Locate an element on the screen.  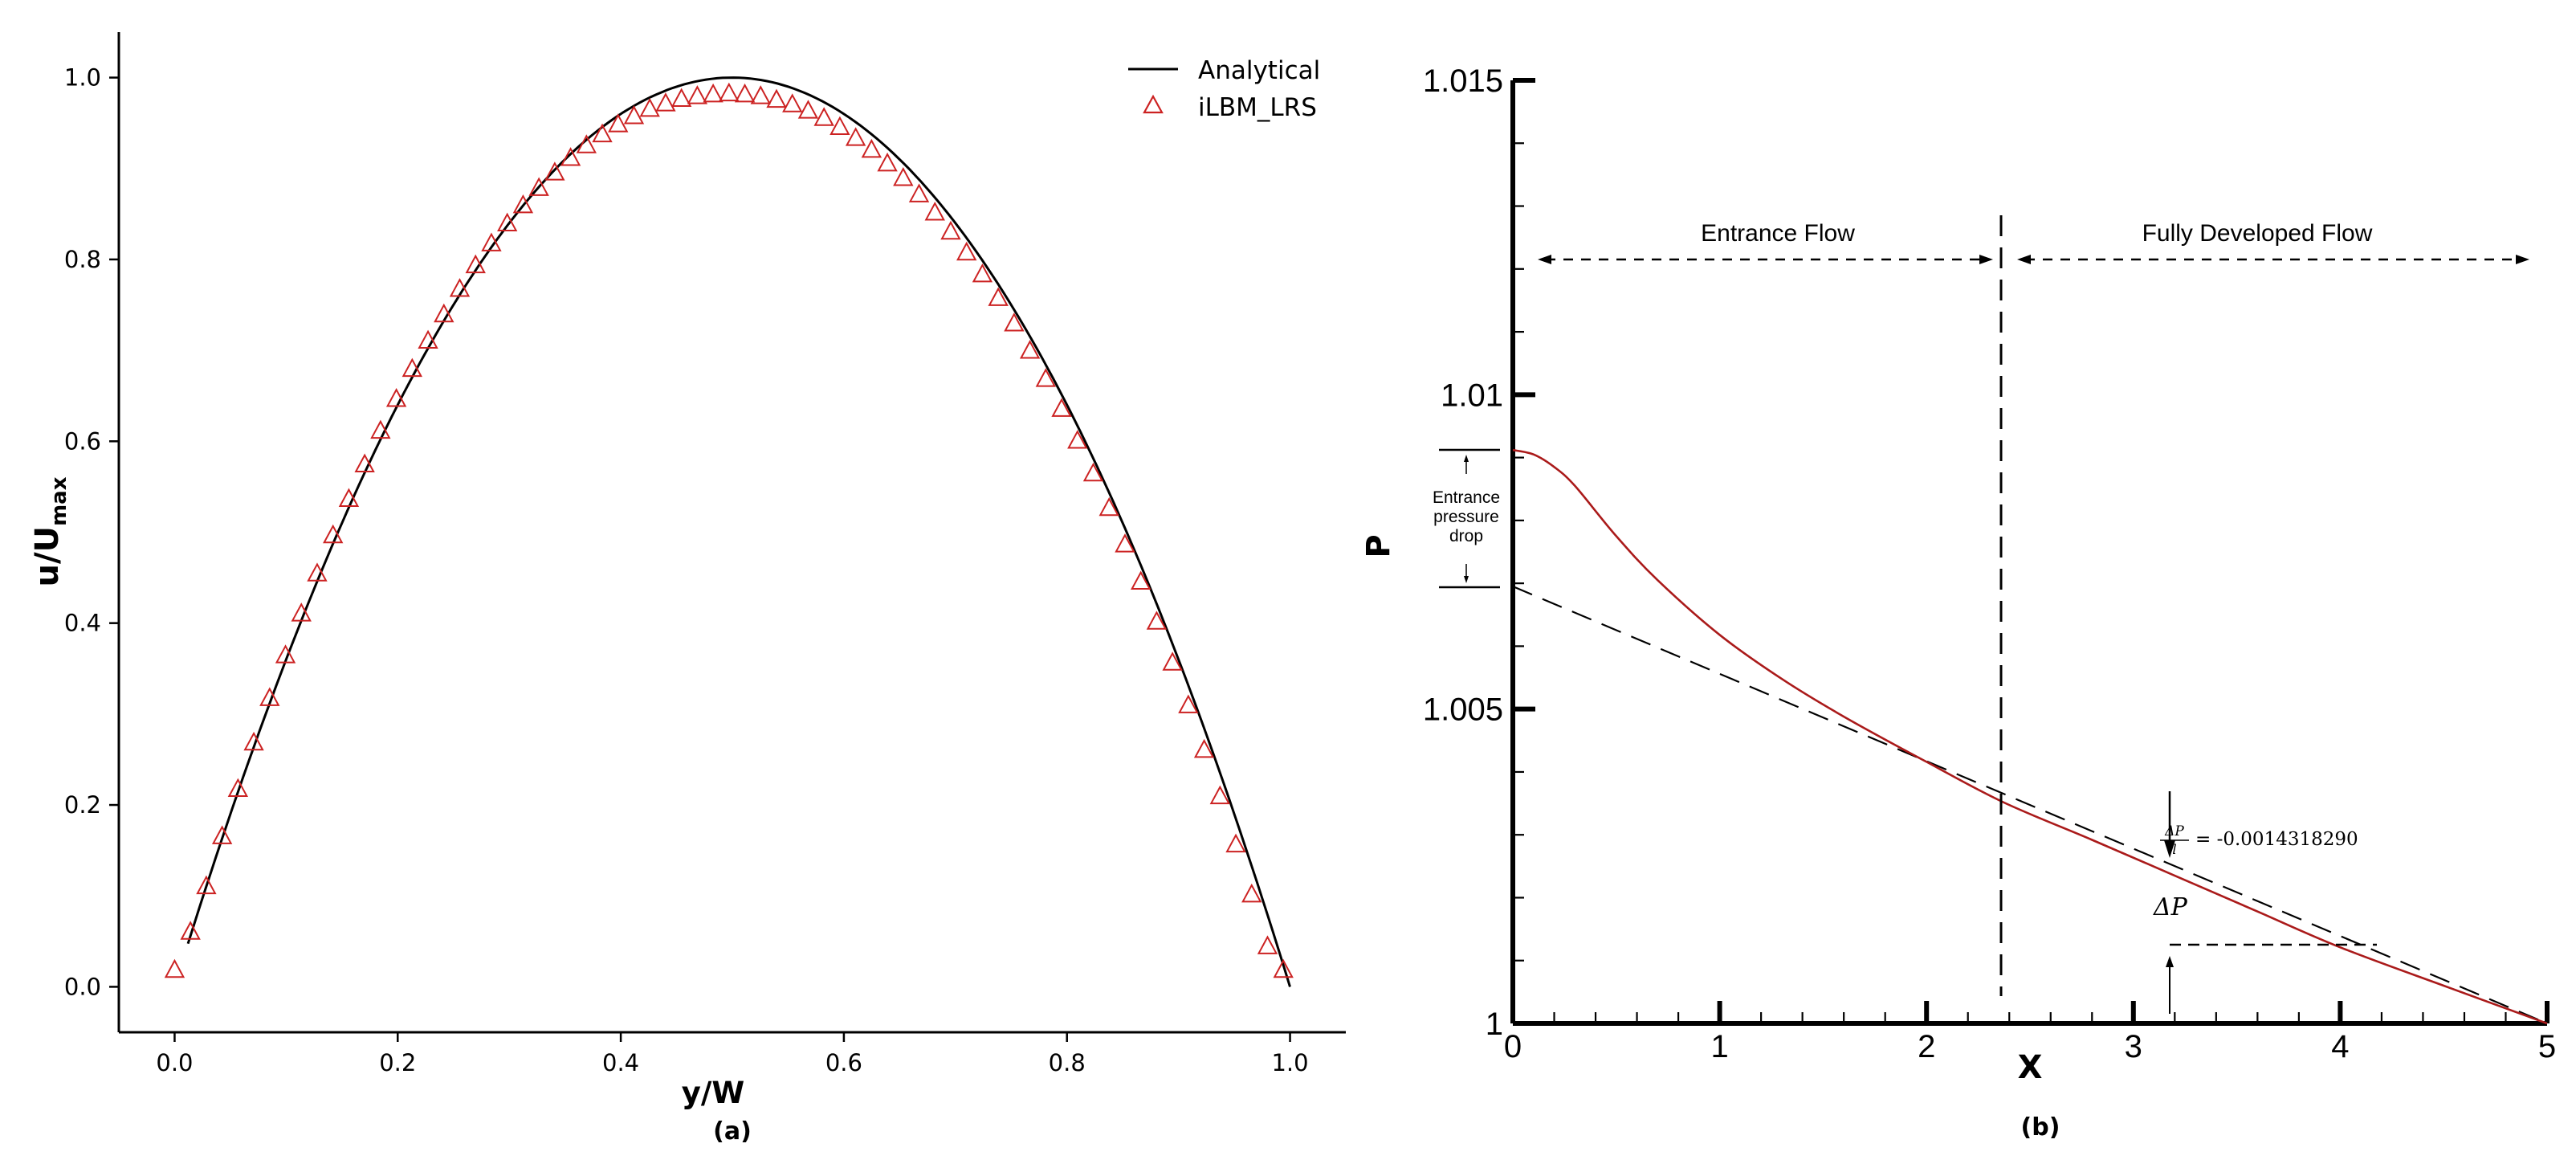
panel-b-x-tick-label: 2 is located at coordinates (1926, 1046).